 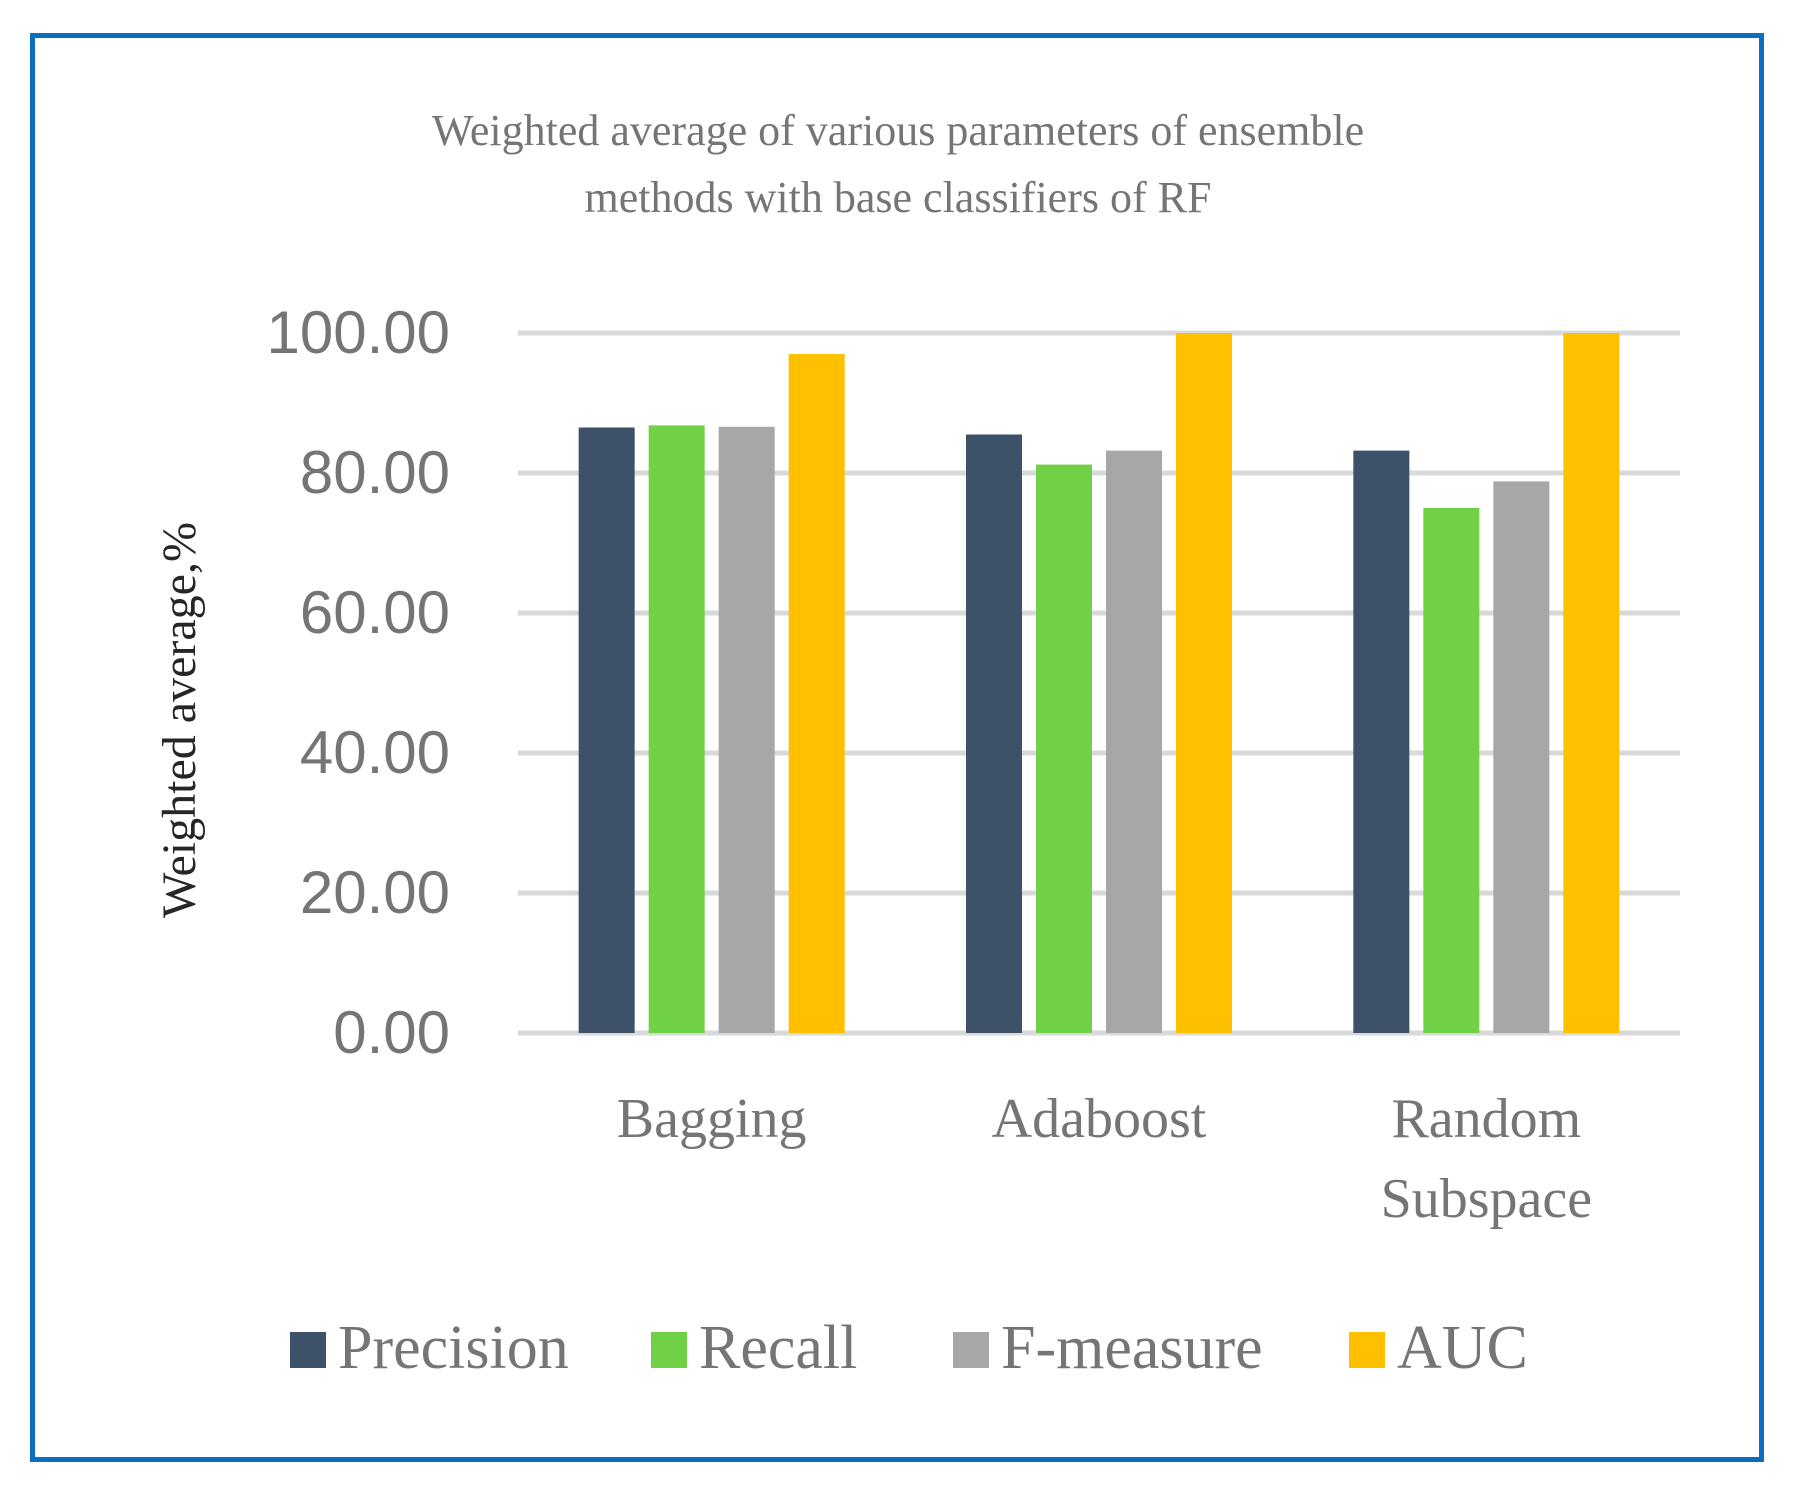 What do you see at coordinates (179, 720) in the screenshot?
I see `y-axis-title: Weighted average,%` at bounding box center [179, 720].